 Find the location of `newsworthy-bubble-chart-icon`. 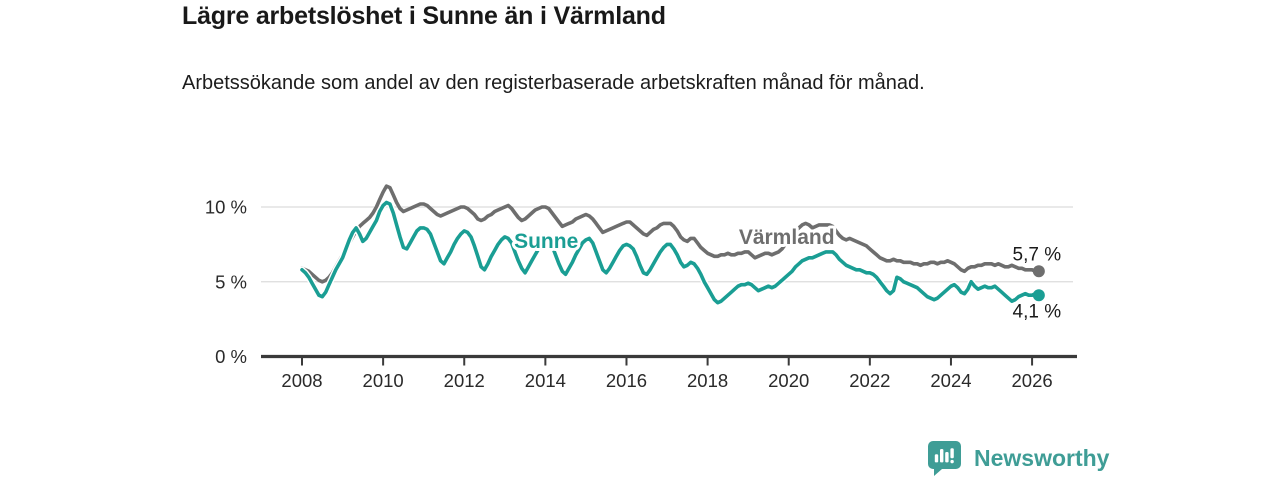

newsworthy-bubble-chart-icon is located at coordinates (944, 458).